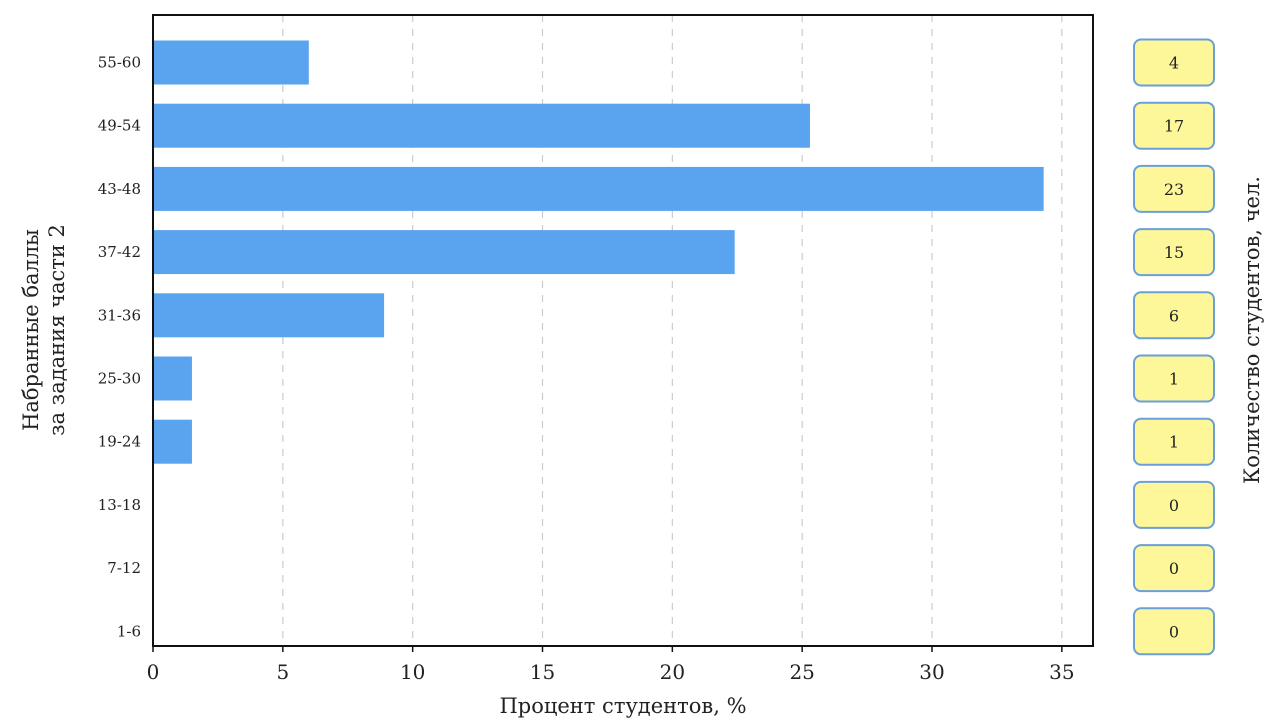 This screenshot has height=721, width=1269. Describe the element at coordinates (1174, 347) in the screenshot. I see `count-boxes: 4 17 23 15 6 1 1 0 0 0` at that location.